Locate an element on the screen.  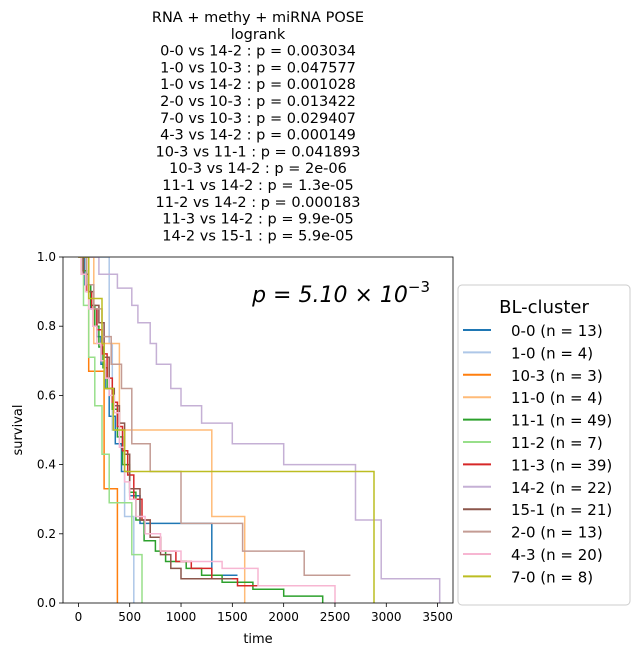
legend-label: 15-1 (n = 21) is located at coordinates (561, 510).